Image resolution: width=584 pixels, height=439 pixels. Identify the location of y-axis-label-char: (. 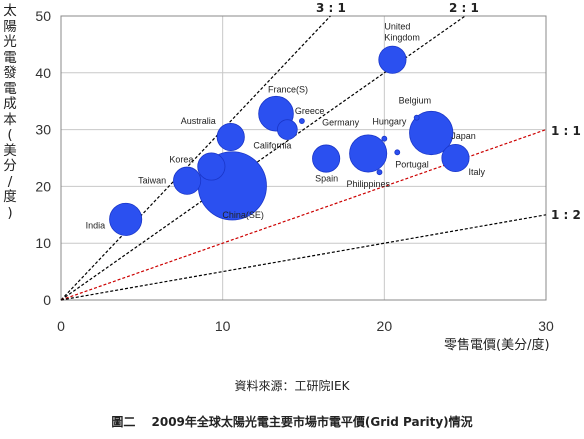
(10, 135).